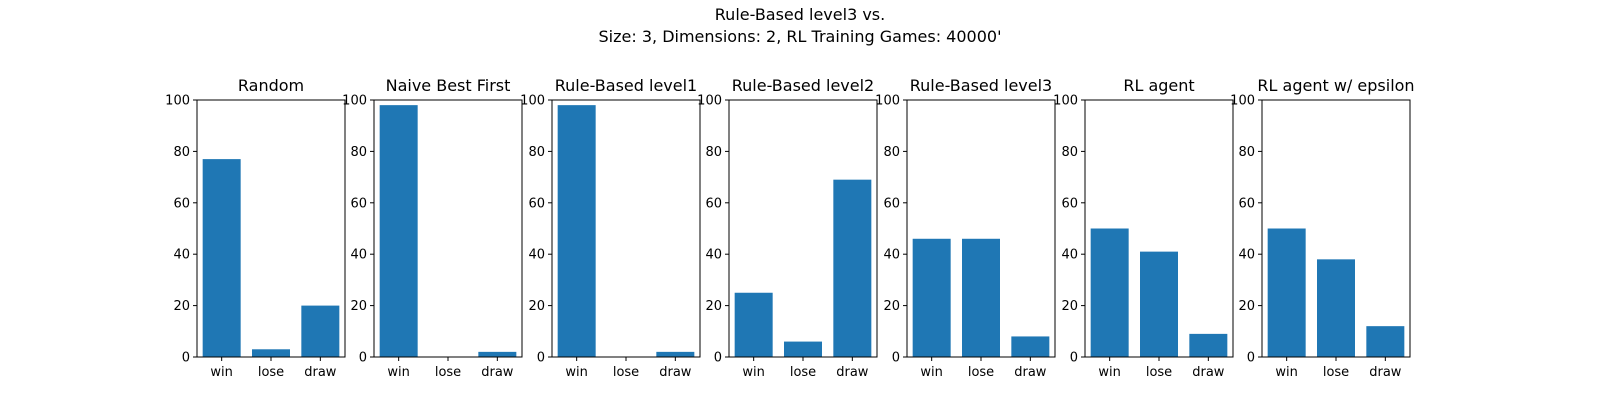 This screenshot has height=400, width=1600. What do you see at coordinates (1143, 228) in the screenshot?
I see `subplot-6: 0 20 40 60 80 100 win lose draw RL agent` at bounding box center [1143, 228].